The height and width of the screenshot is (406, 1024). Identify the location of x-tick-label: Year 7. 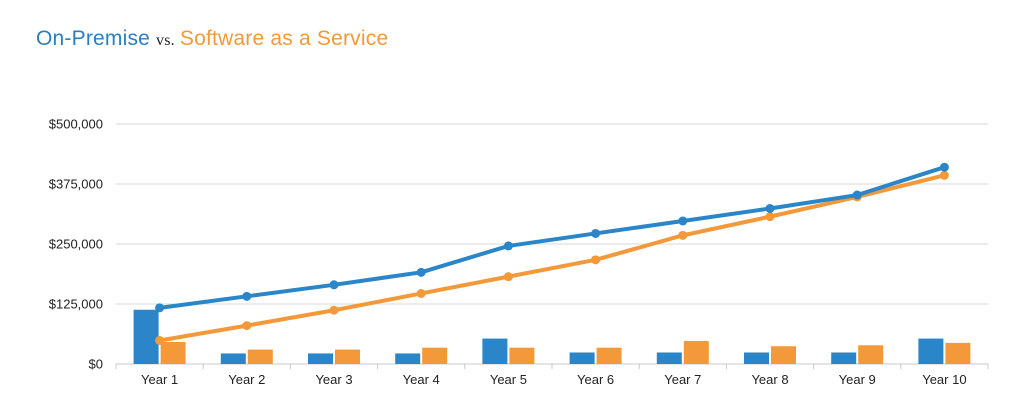
(682, 379).